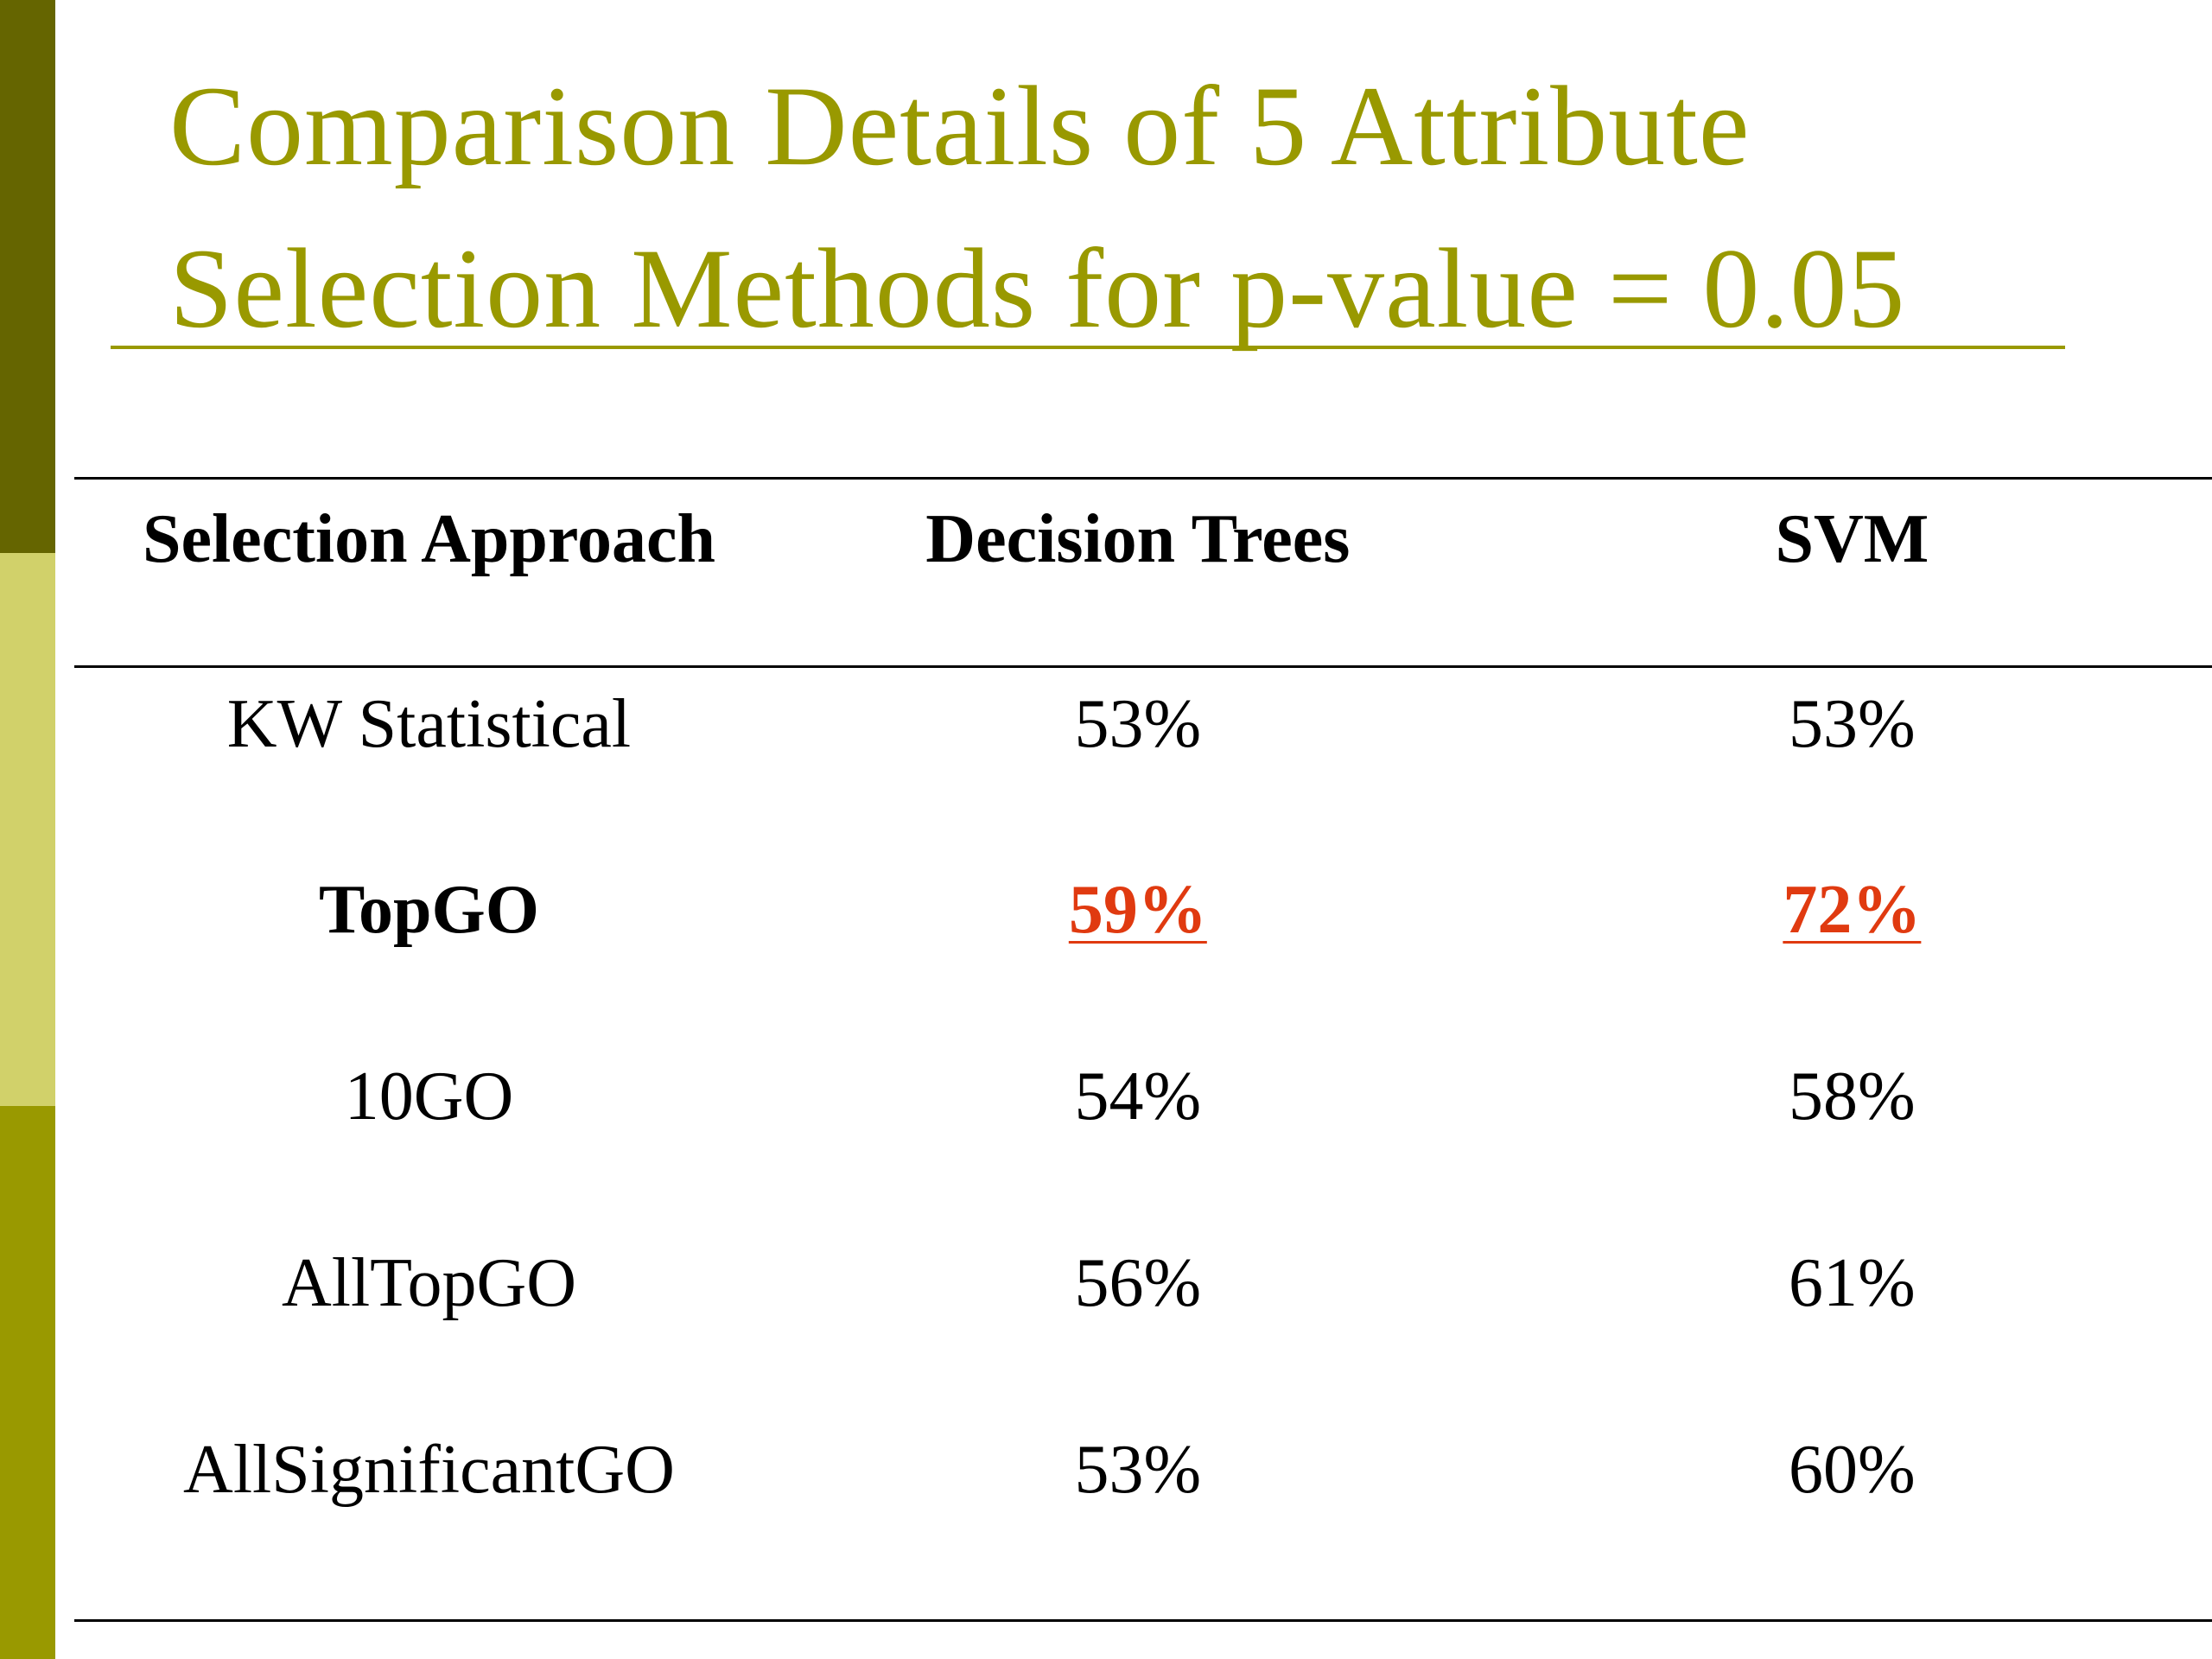 Image resolution: width=2212 pixels, height=1659 pixels. Describe the element at coordinates (1852, 1282) in the screenshot. I see `cell-svm: 61%` at that location.